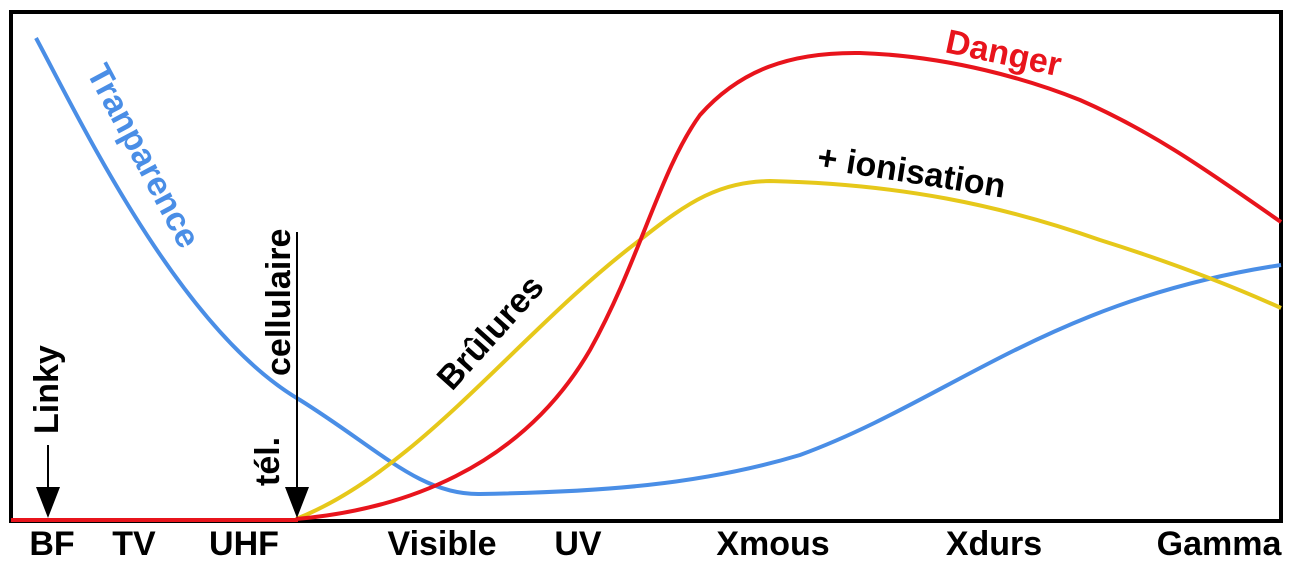  I want to click on x-tick-tv: TV, so click(134, 544).